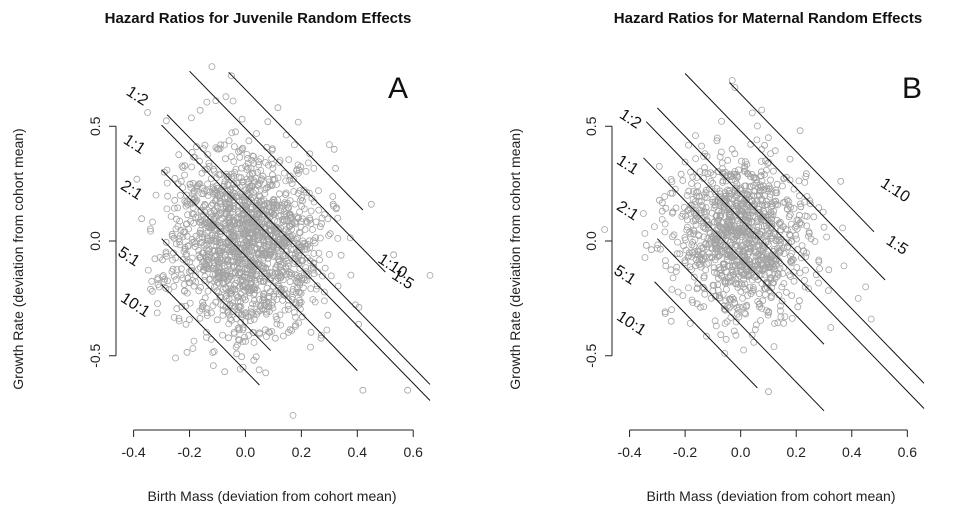  What do you see at coordinates (591, 241) in the screenshot?
I see `panel-b-y-tick-label: 0.0` at bounding box center [591, 241].